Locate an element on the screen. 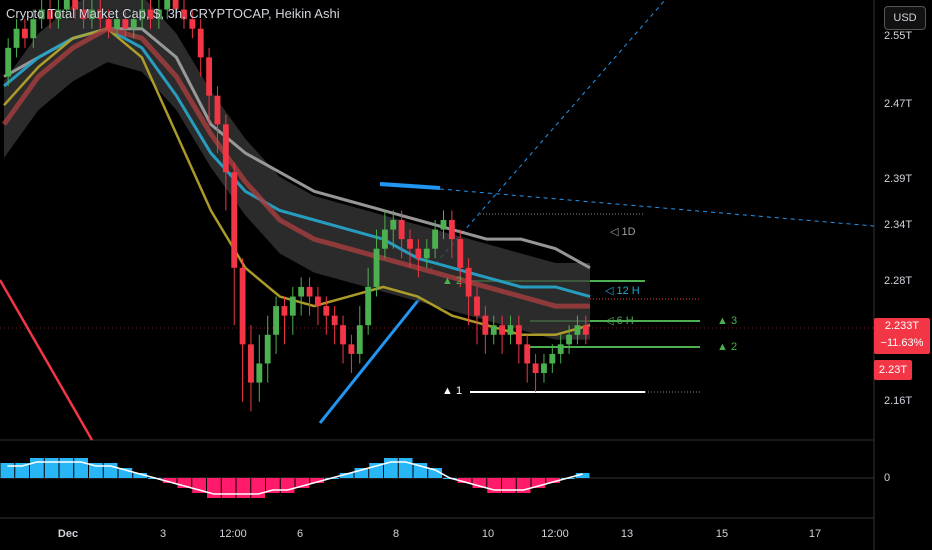 Image resolution: width=932 pixels, height=550 pixels. y-tick-2: 2.39T is located at coordinates (898, 179).